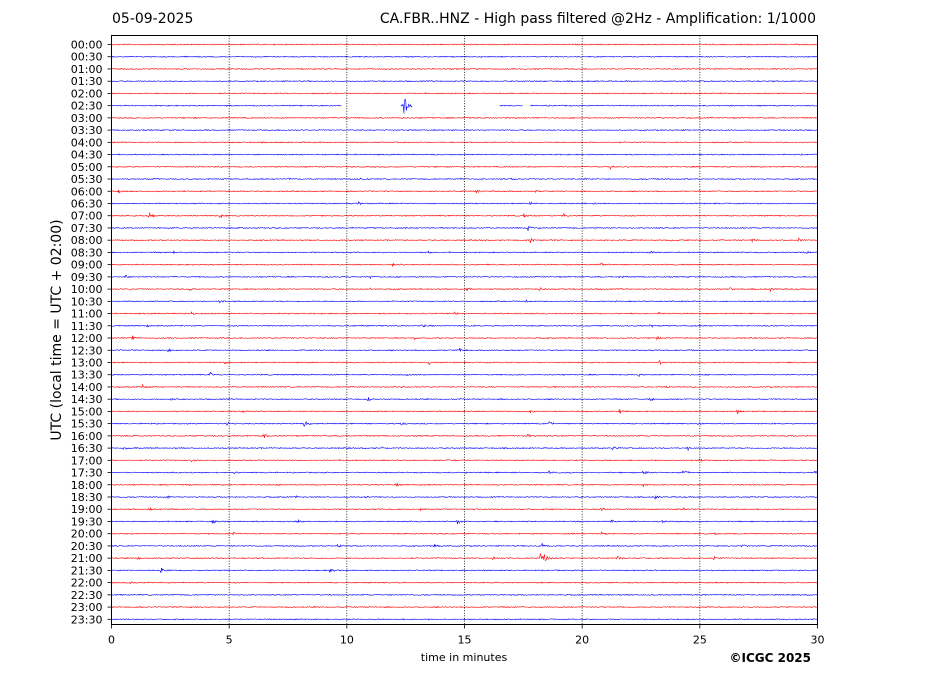  What do you see at coordinates (87, 350) in the screenshot?
I see `y-tick-label: 12:30` at bounding box center [87, 350].